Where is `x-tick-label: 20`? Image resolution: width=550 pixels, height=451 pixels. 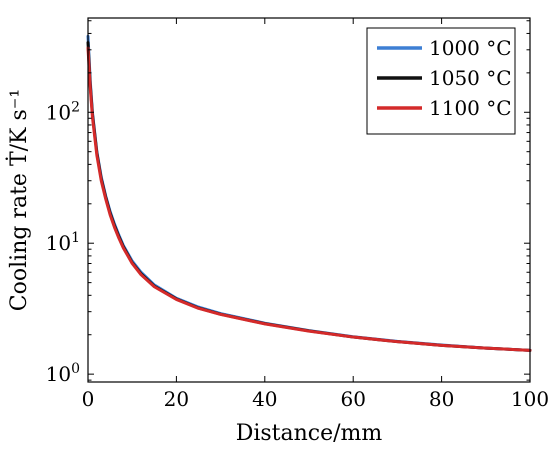
x-tick-label: 20 is located at coordinates (176, 399).